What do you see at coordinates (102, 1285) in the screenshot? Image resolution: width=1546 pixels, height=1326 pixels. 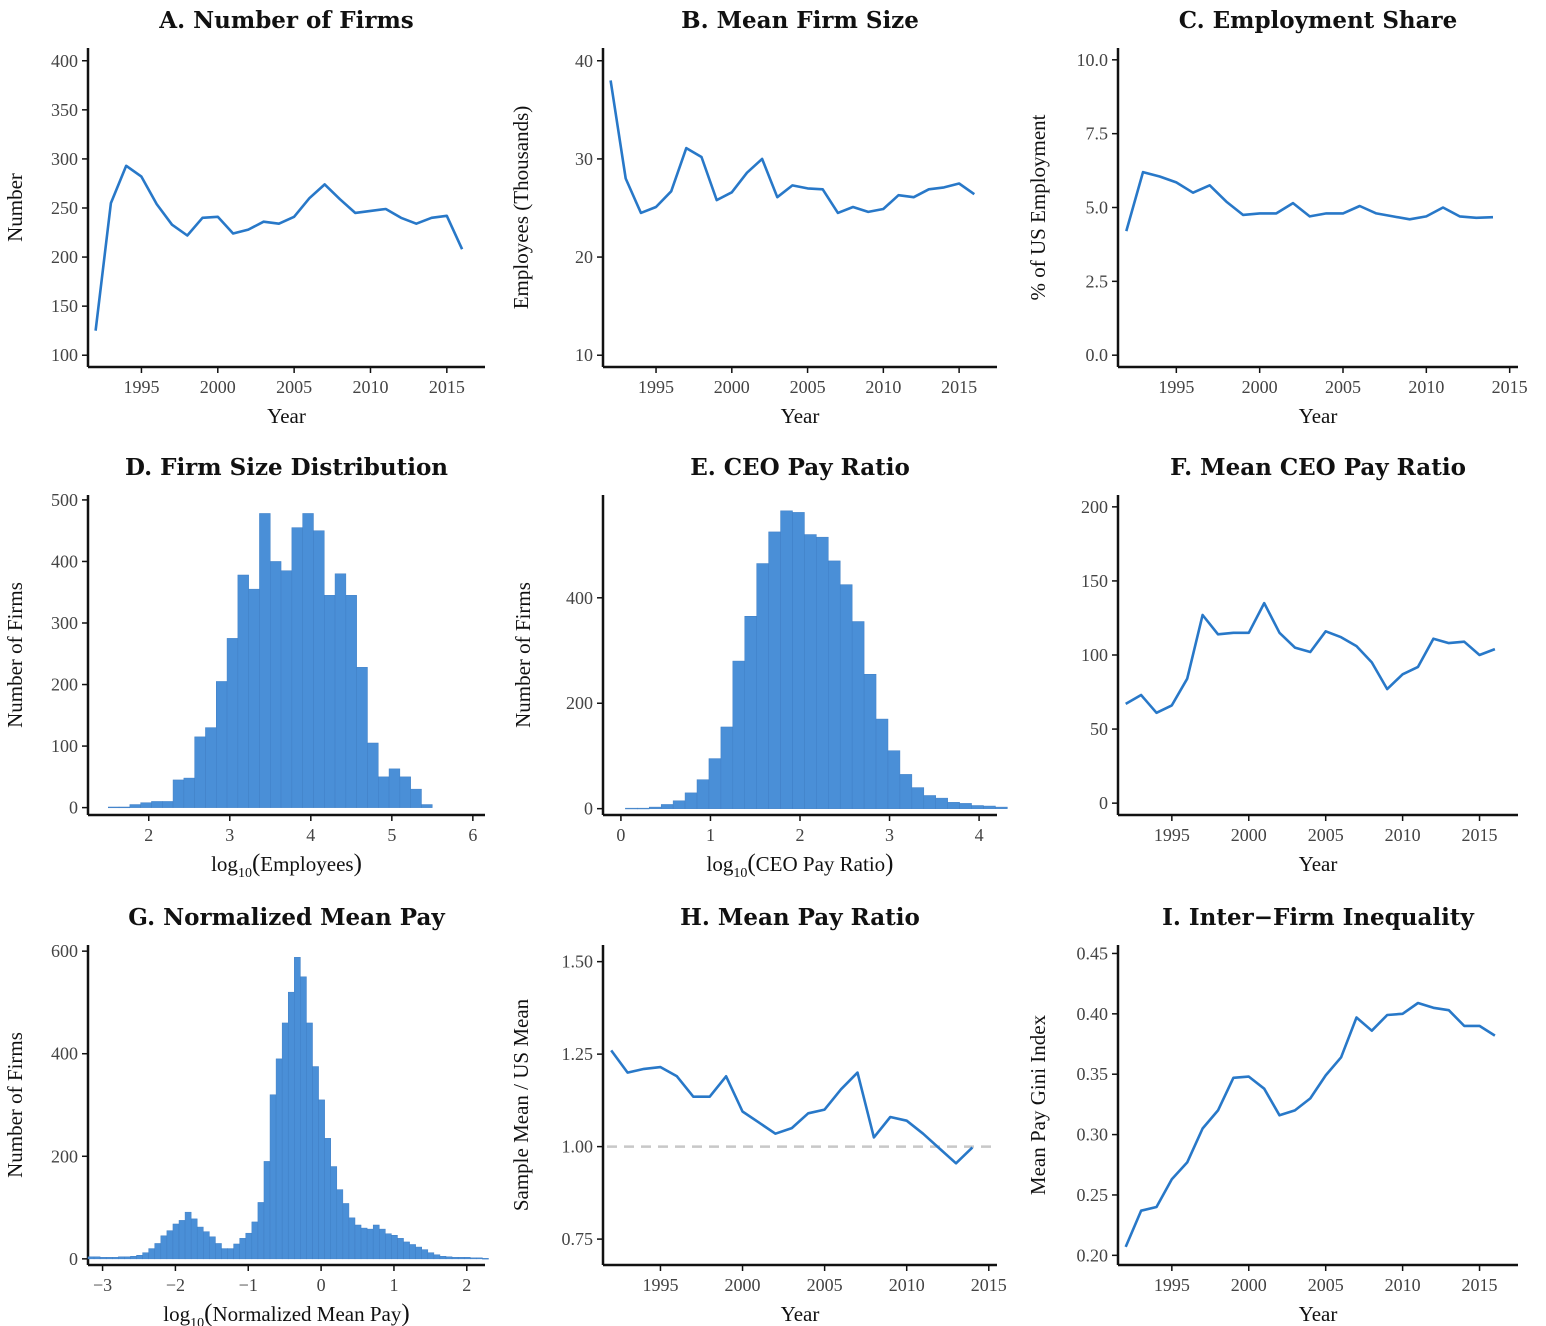 I see `x-tick-label: −3` at bounding box center [102, 1285].